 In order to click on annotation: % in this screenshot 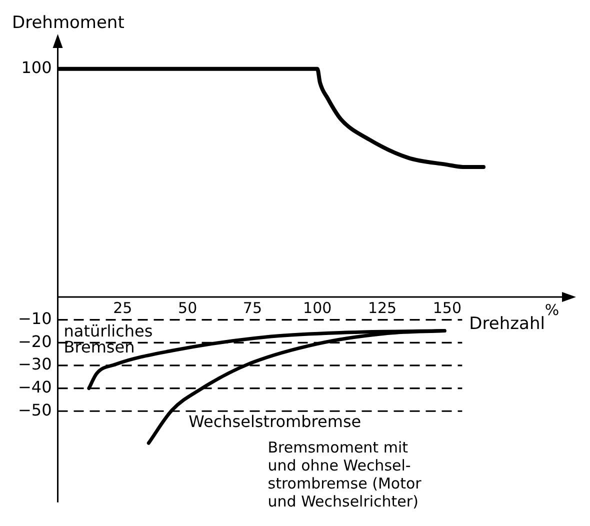, I will do `click(552, 310)`.